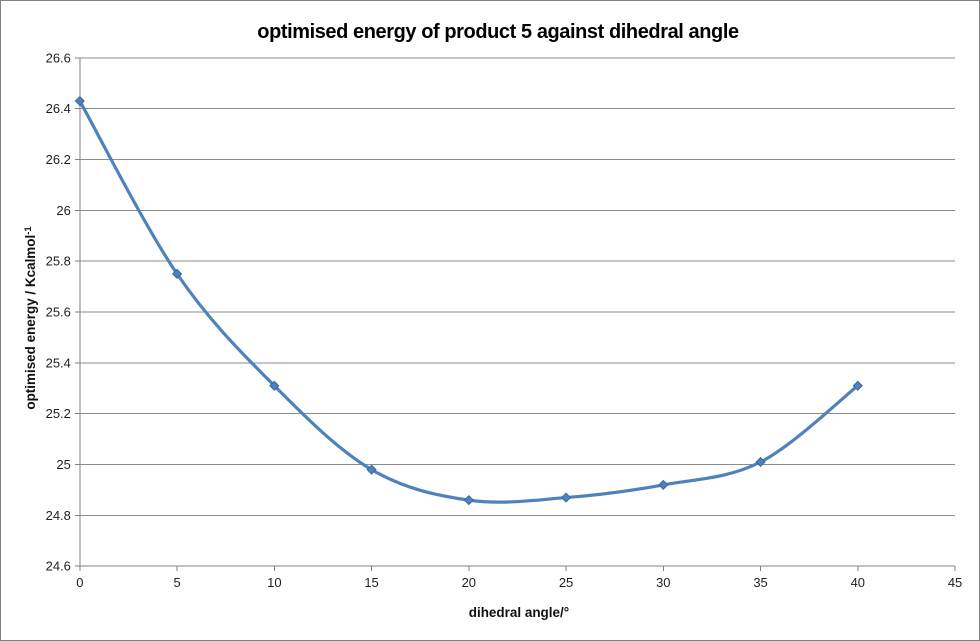  I want to click on y-tick-label: 26.2, so click(58, 159).